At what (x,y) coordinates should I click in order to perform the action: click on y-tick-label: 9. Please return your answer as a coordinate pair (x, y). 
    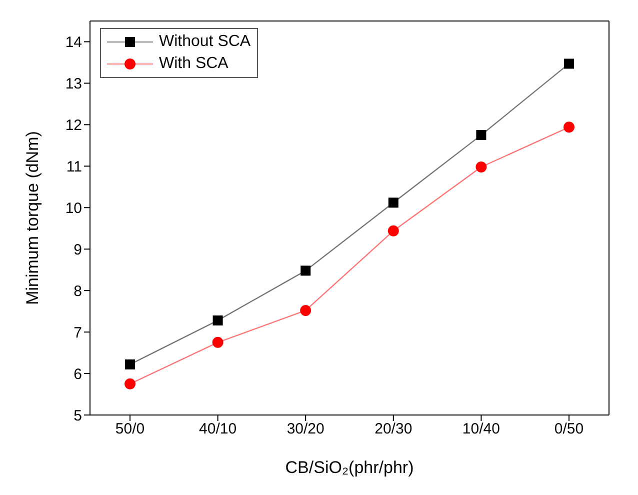
    Looking at the image, I should click on (78, 249).